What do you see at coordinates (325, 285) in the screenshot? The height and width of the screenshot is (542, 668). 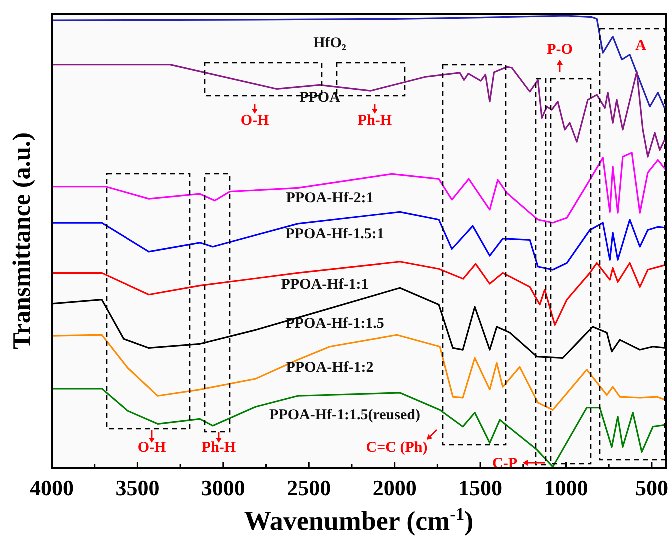 I see `series-label: PPOA-Hf-1:1` at bounding box center [325, 285].